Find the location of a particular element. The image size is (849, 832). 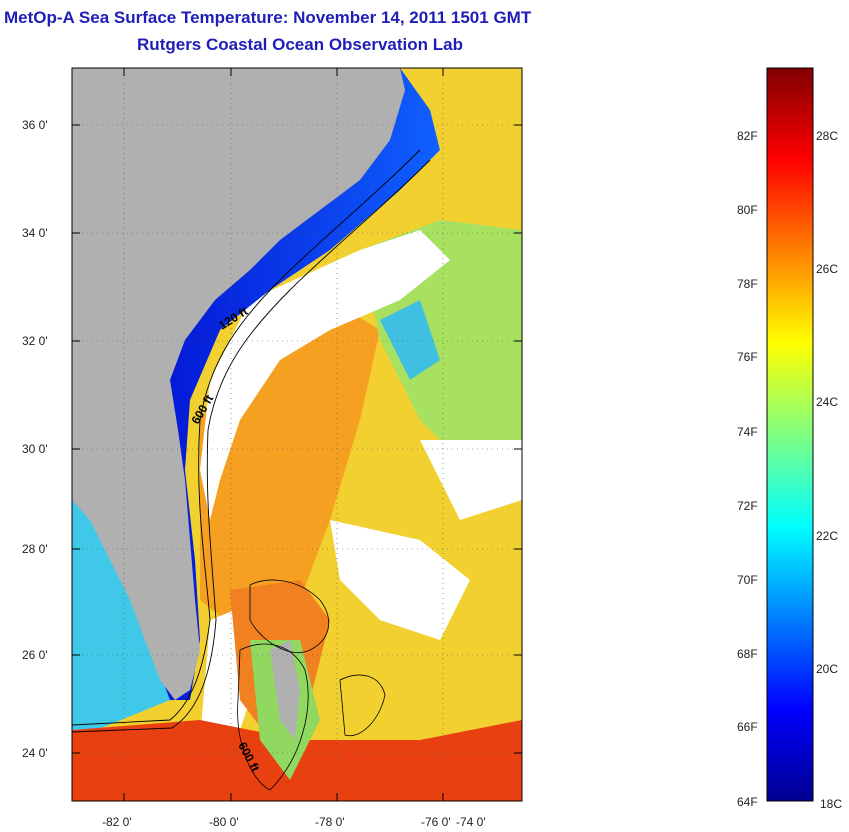

cbar-label-74f: 74F is located at coordinates (747, 432).